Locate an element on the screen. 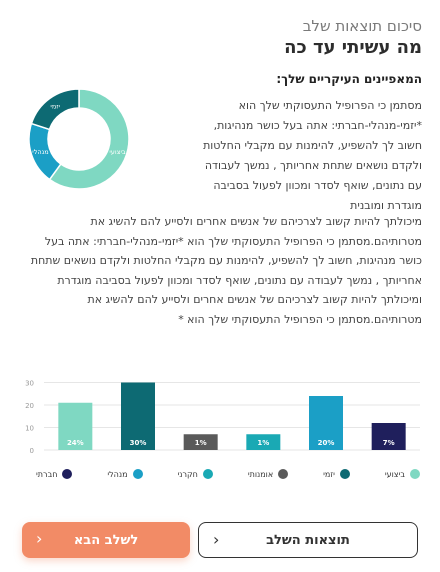 The image size is (440, 572). donut-slice-label: מנהלי is located at coordinates (40, 152).